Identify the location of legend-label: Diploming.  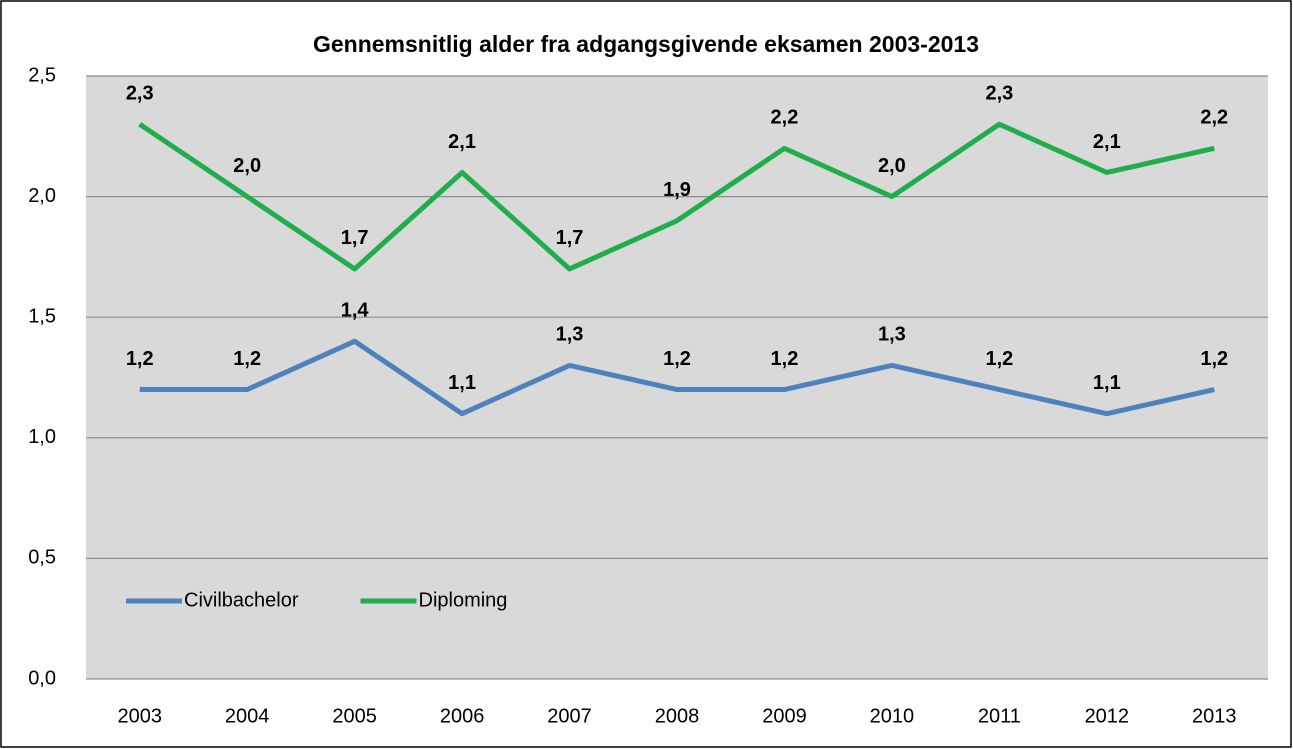
(463, 600).